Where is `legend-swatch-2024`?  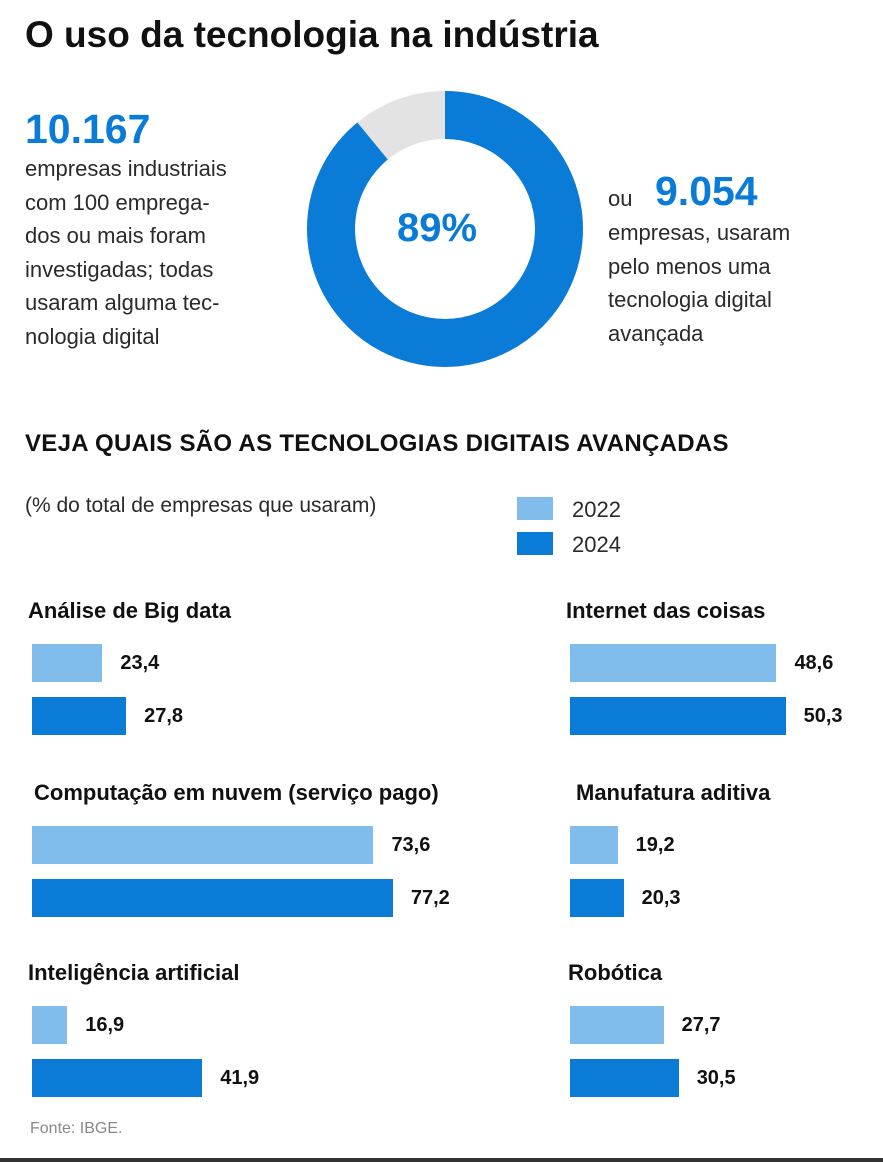 legend-swatch-2024 is located at coordinates (535, 543).